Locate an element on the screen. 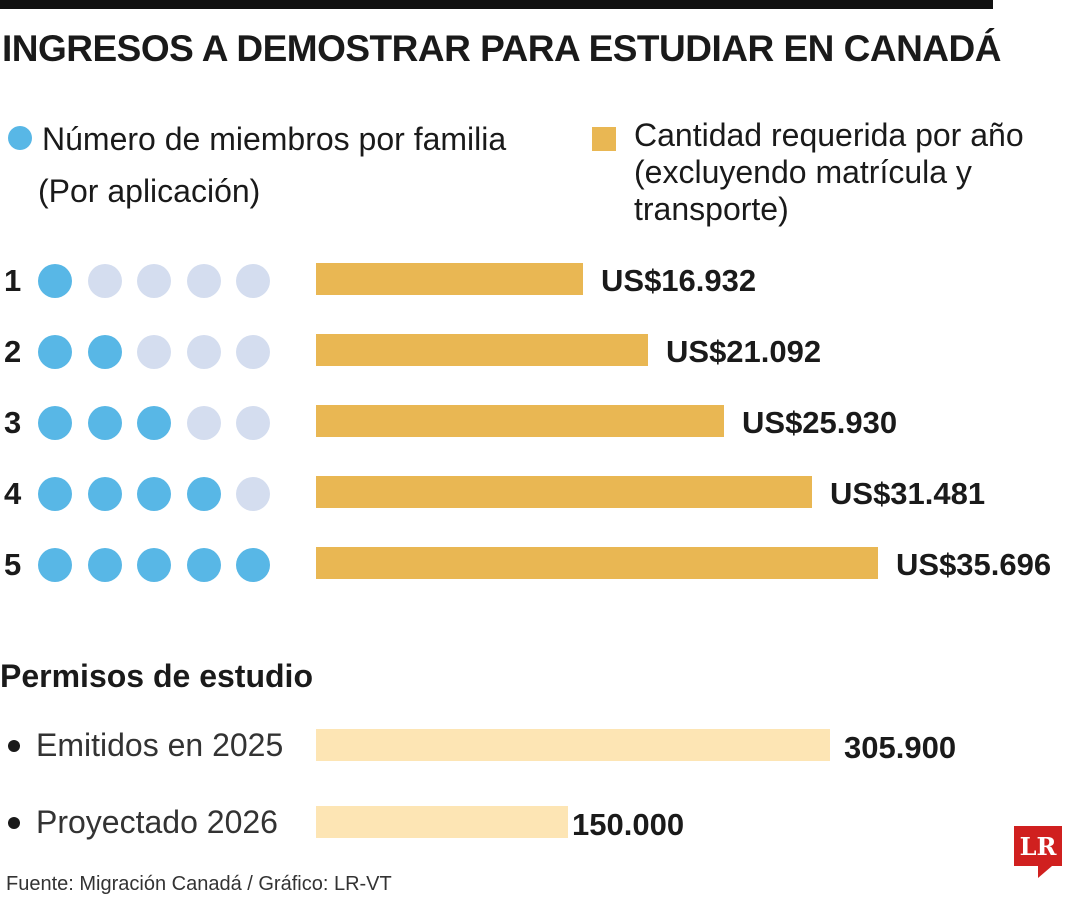  row-label-2: 2 is located at coordinates (13, 351).